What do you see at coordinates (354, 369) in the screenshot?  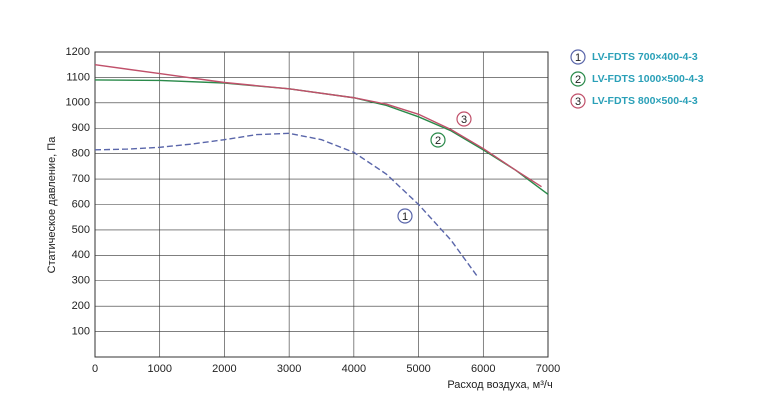 I see `x-tick-label: 4000` at bounding box center [354, 369].